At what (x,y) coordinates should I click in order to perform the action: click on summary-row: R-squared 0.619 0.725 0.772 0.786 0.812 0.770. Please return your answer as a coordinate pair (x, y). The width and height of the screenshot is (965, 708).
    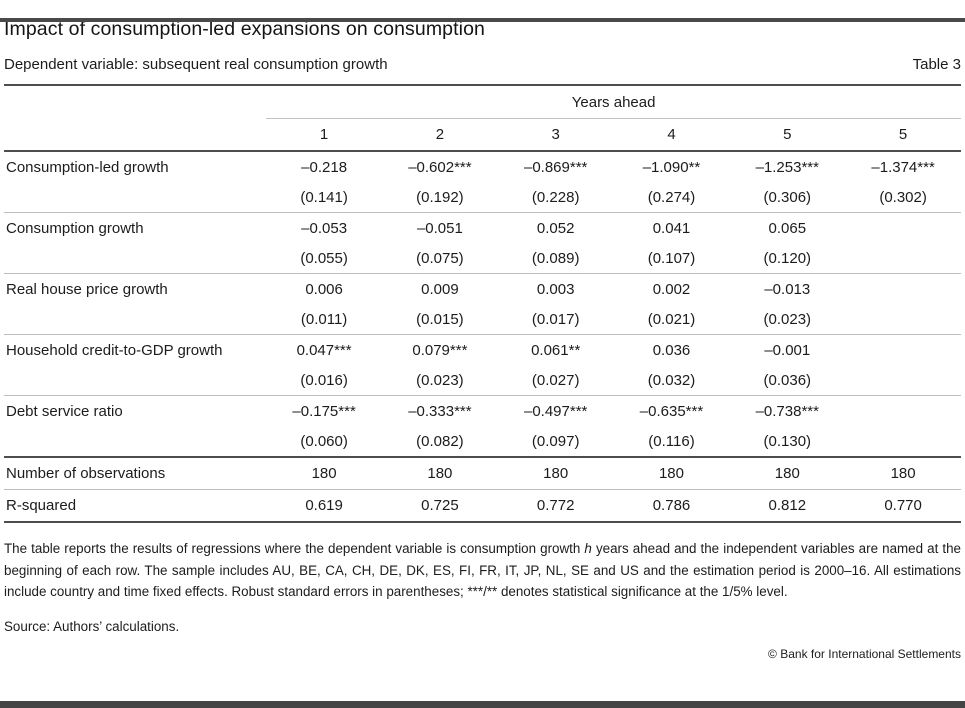
    Looking at the image, I should click on (482, 505).